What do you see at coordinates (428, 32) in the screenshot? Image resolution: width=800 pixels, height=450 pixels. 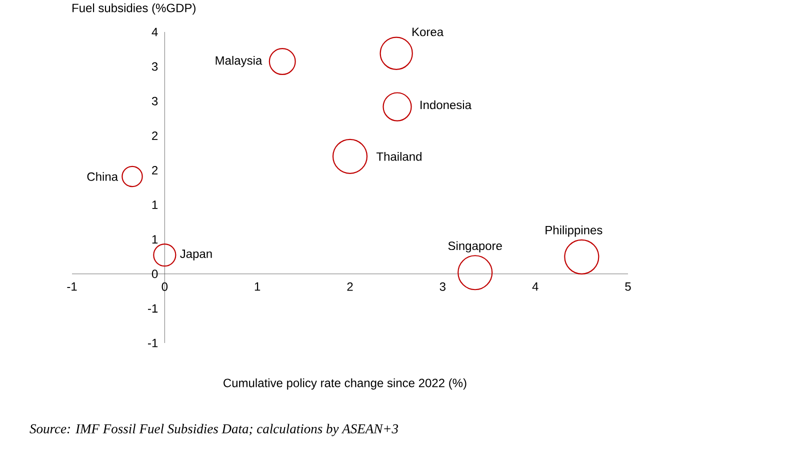 I see `annotation: Korea` at bounding box center [428, 32].